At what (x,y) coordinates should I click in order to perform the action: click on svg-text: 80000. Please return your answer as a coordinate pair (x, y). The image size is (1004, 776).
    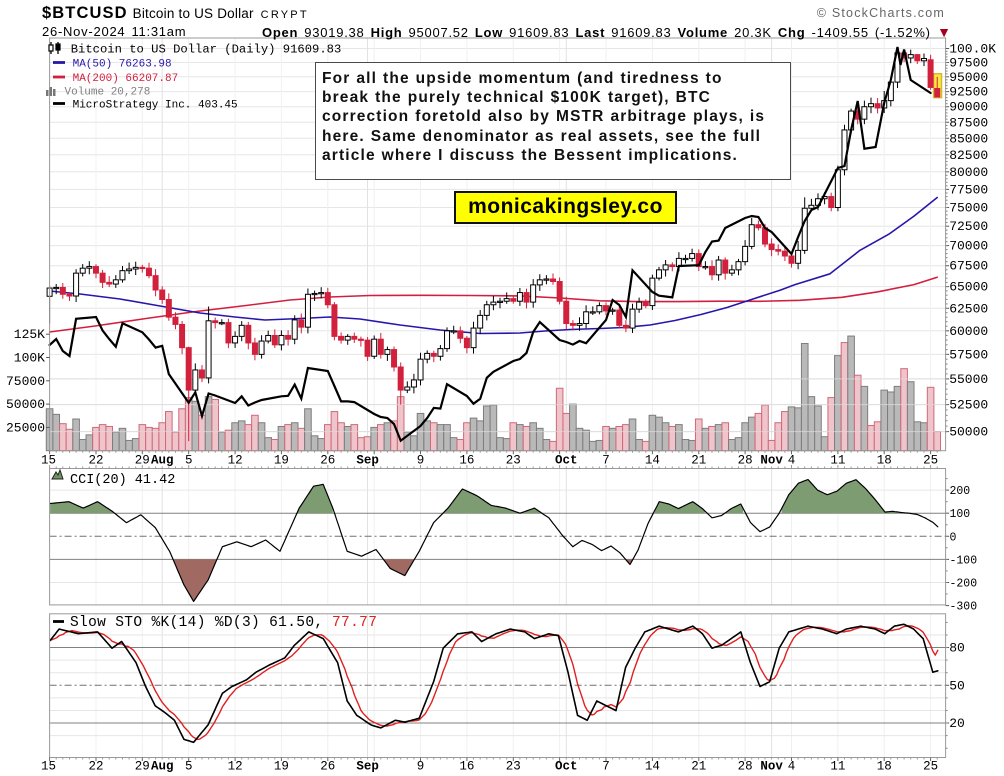
    Looking at the image, I should click on (968, 172).